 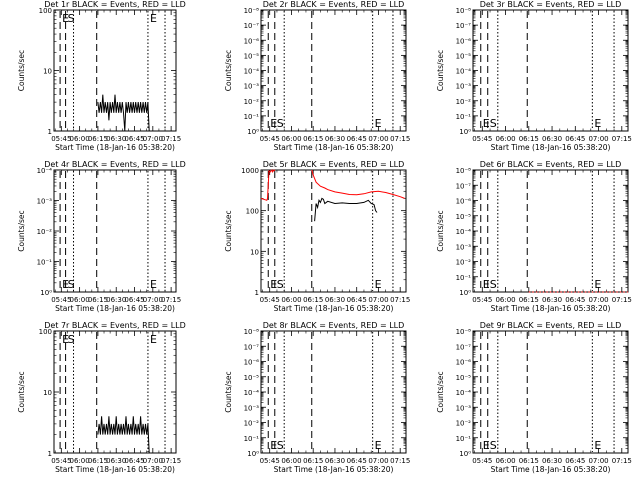 What do you see at coordinates (334, 325) in the screenshot?
I see `panel-title: Det 8r BLACK = Events, RED = LLD` at bounding box center [334, 325].